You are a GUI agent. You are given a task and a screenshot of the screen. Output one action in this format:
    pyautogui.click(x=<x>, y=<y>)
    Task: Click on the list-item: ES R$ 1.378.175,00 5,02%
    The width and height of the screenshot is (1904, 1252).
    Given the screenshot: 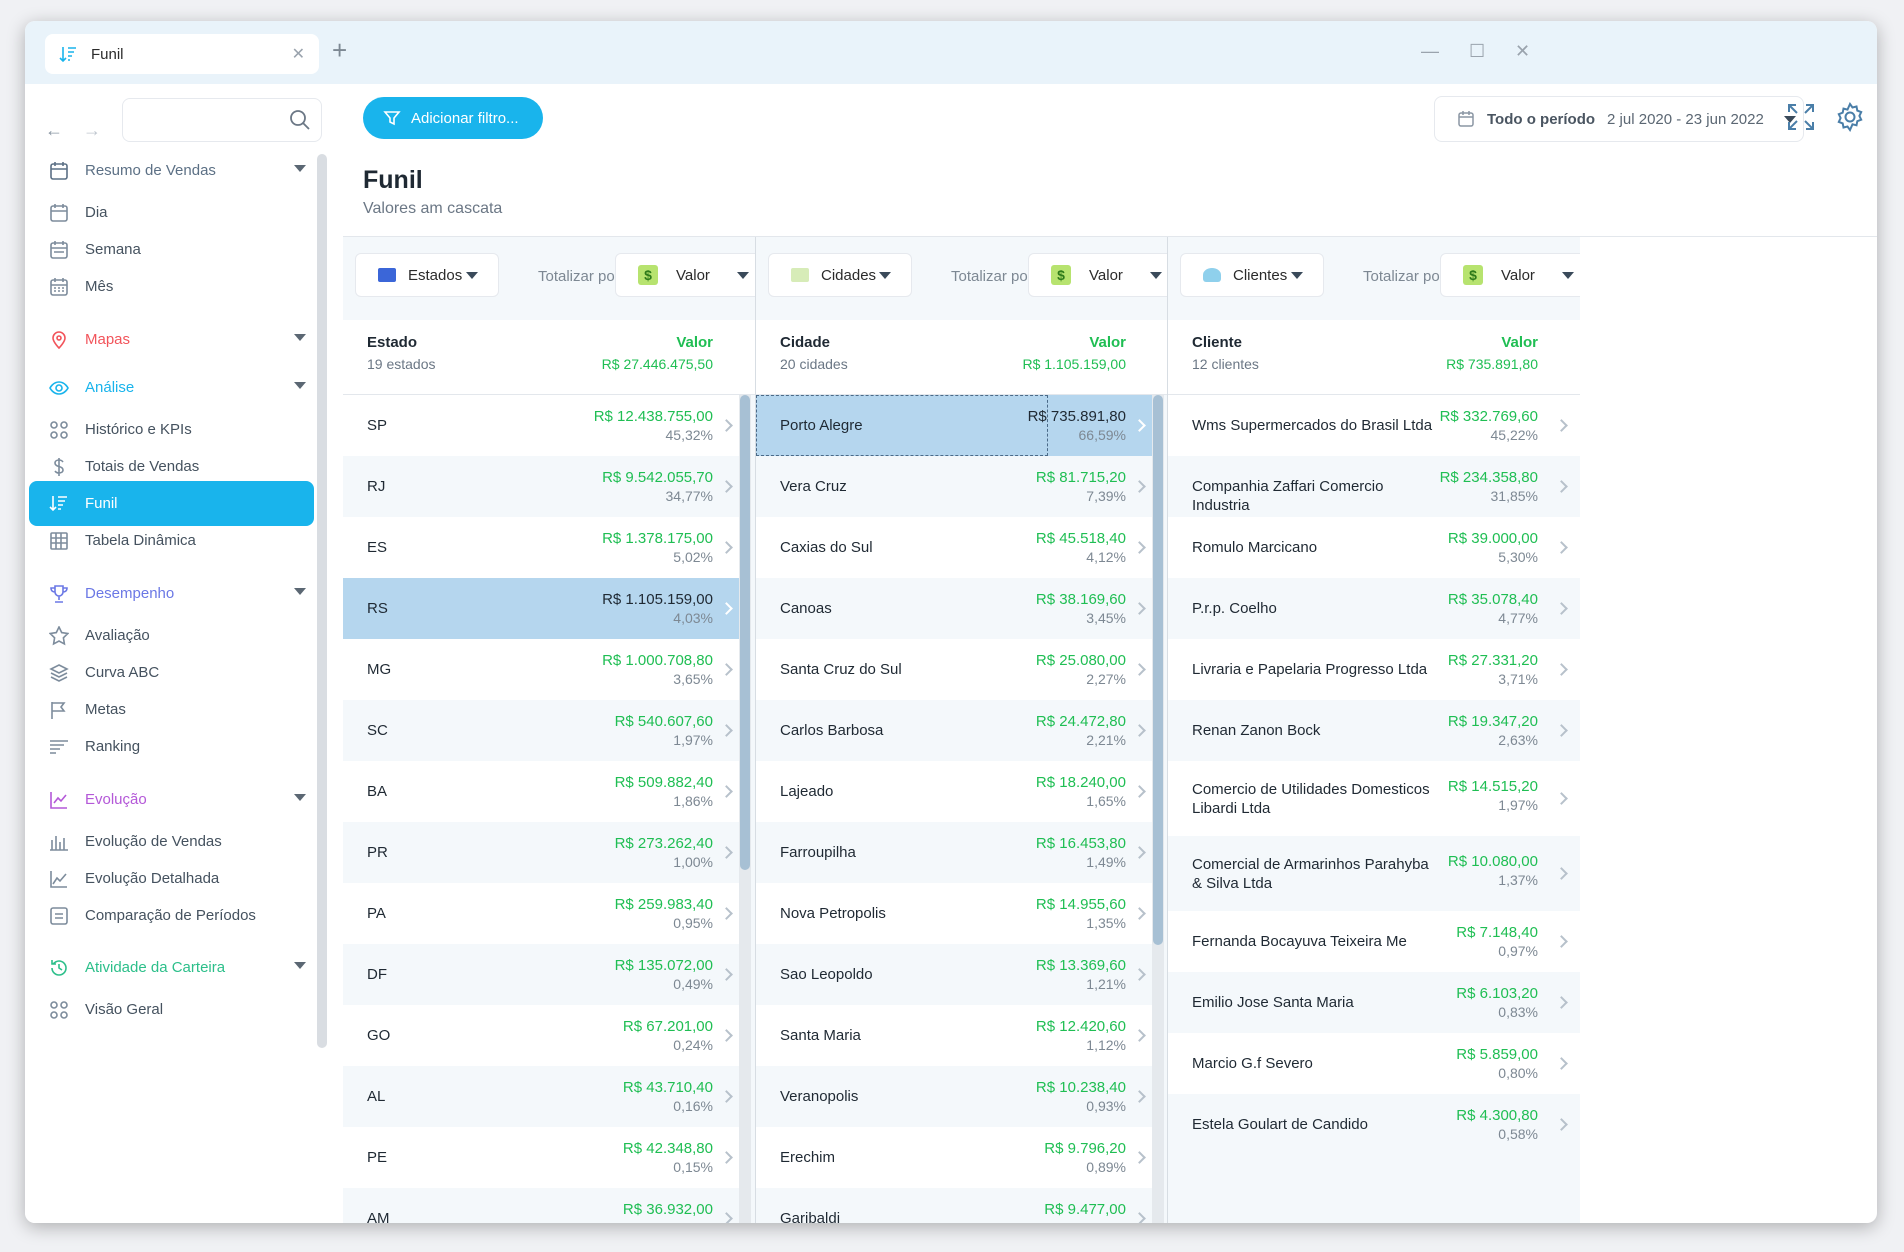 What is the action you would take?
    pyautogui.click(x=541, y=547)
    